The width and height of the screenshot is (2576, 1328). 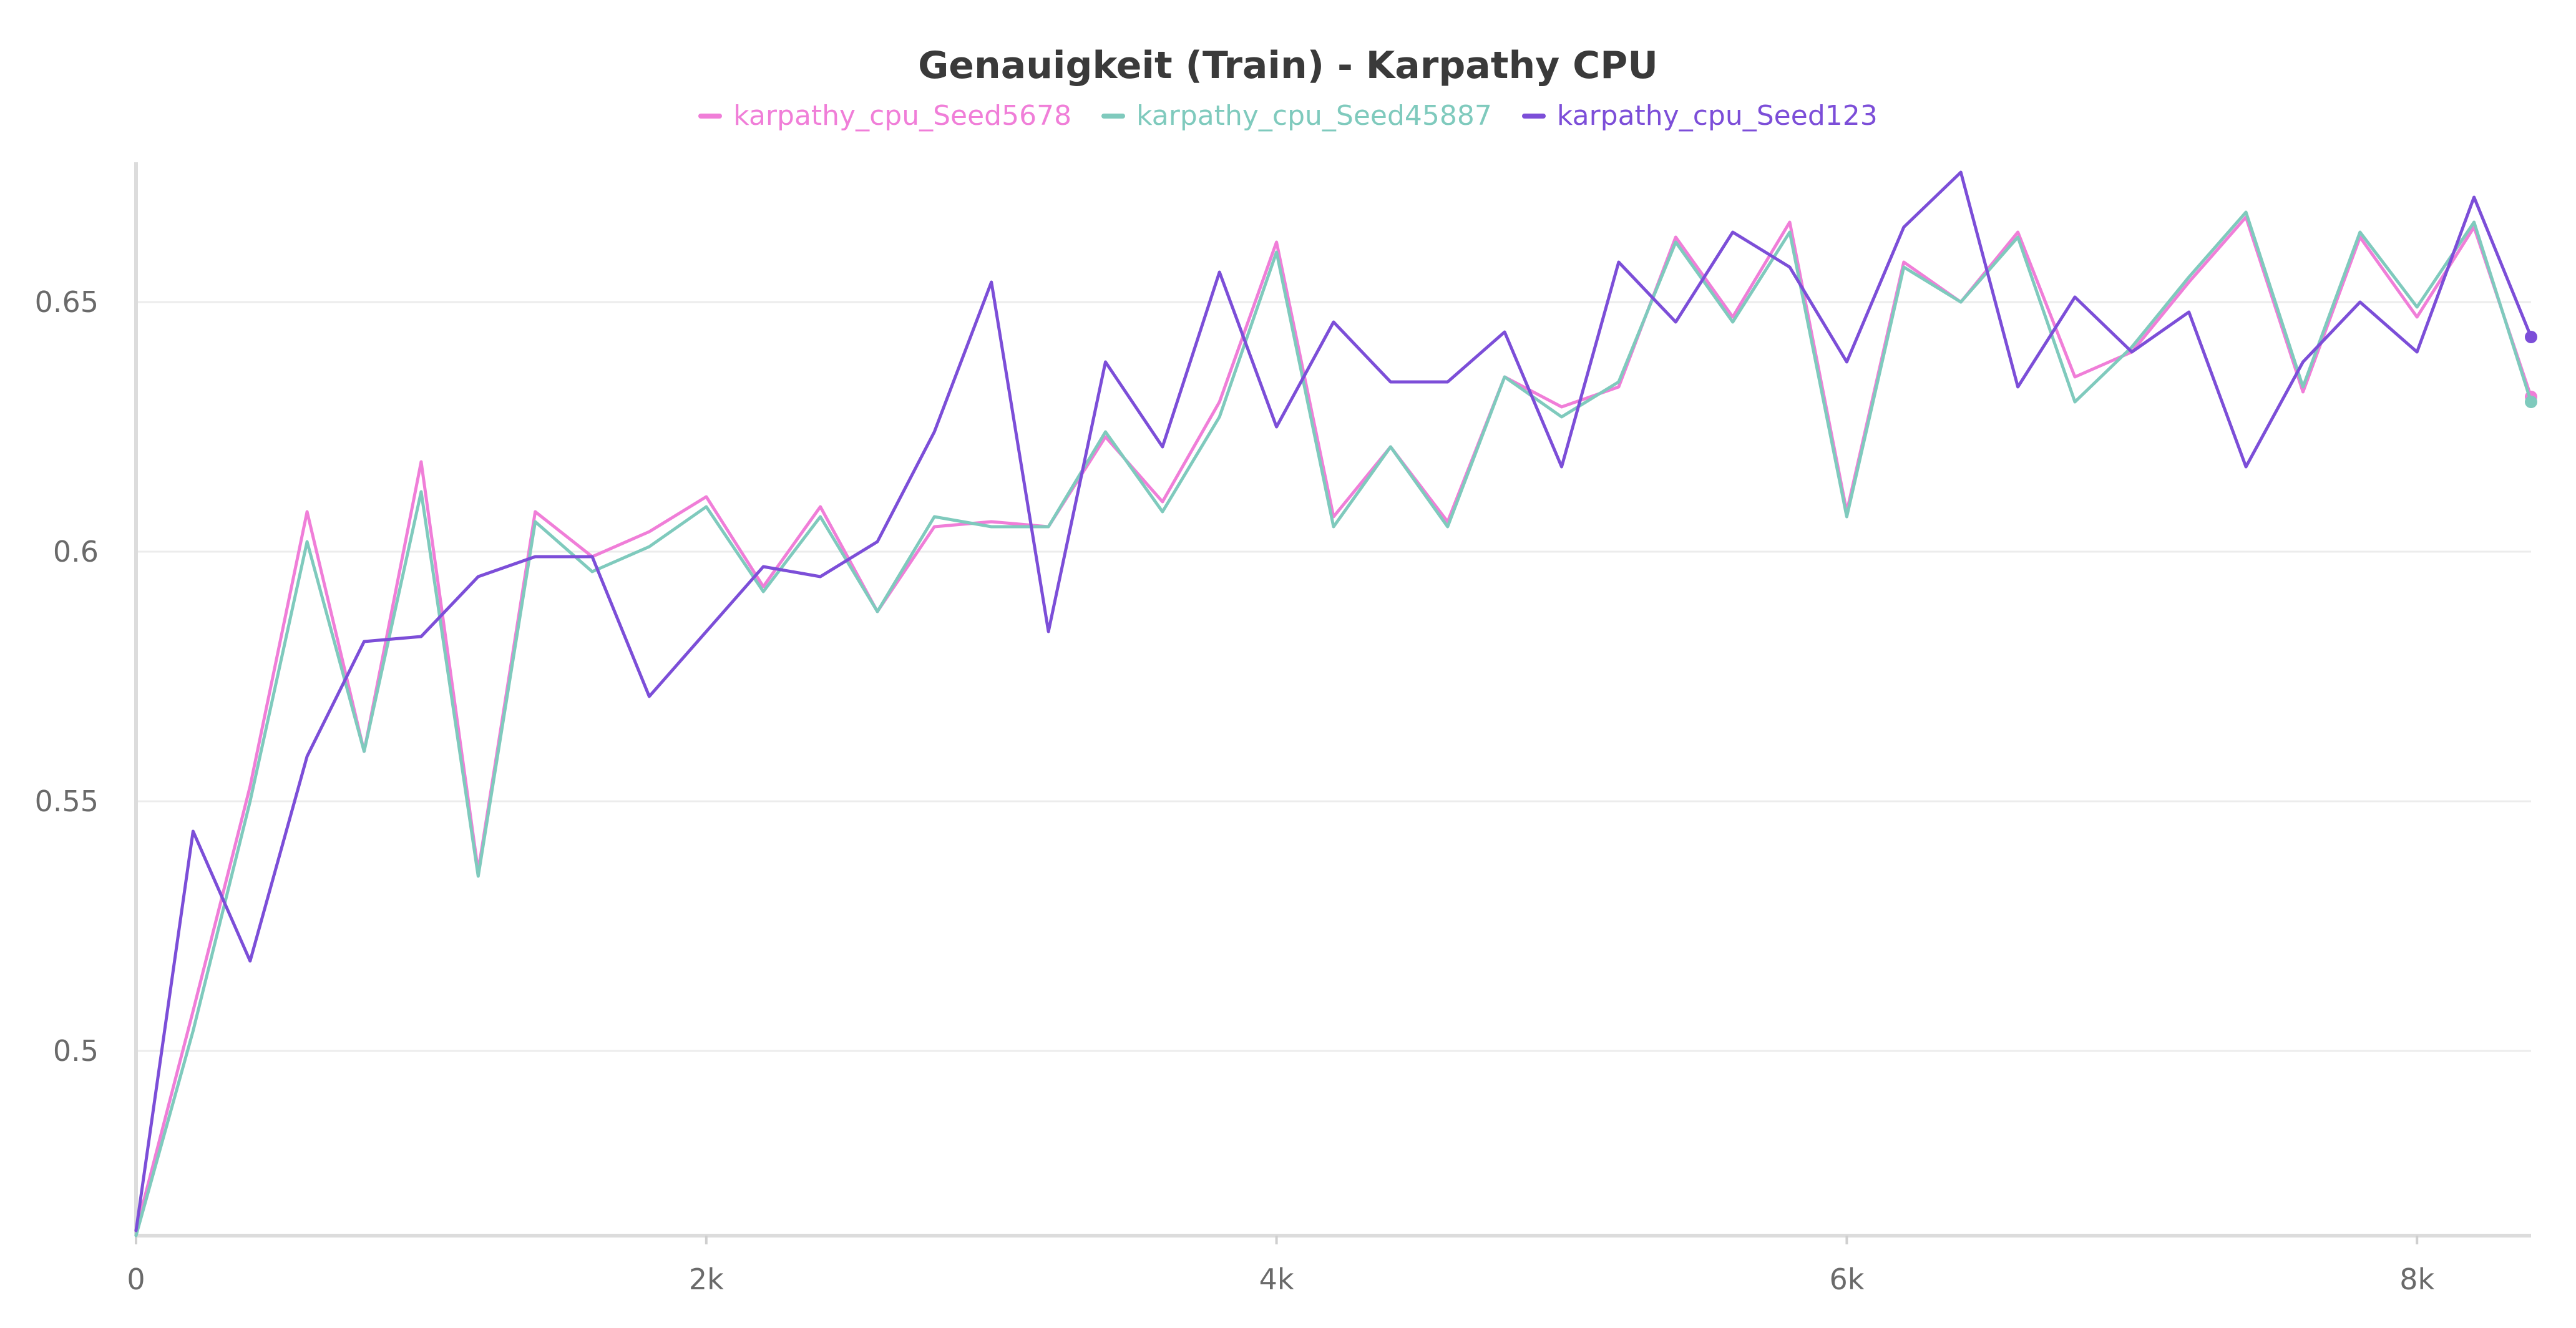 What do you see at coordinates (76, 552) in the screenshot?
I see `y-tick-label: 0.6` at bounding box center [76, 552].